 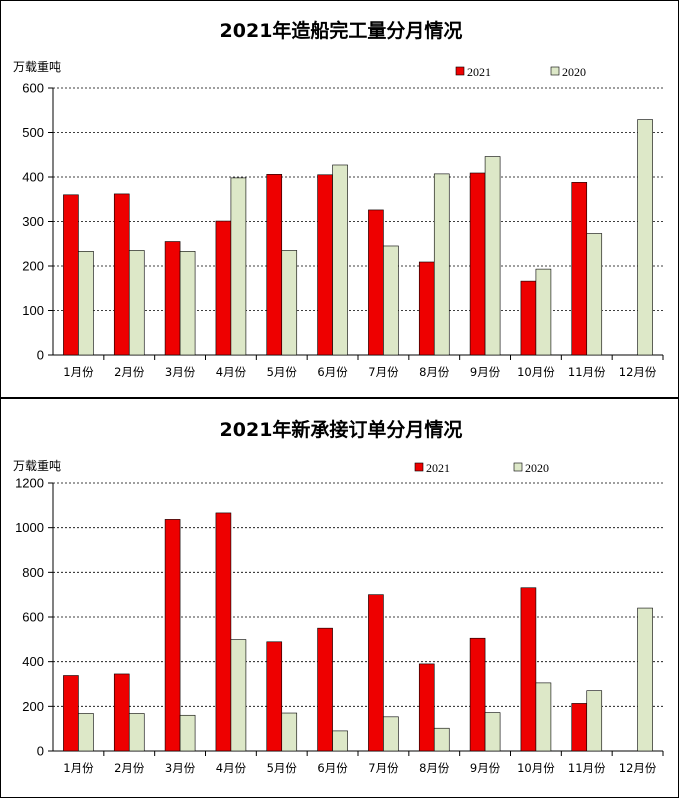 What do you see at coordinates (29, 483) in the screenshot?
I see `y-tick-label: 1200` at bounding box center [29, 483].